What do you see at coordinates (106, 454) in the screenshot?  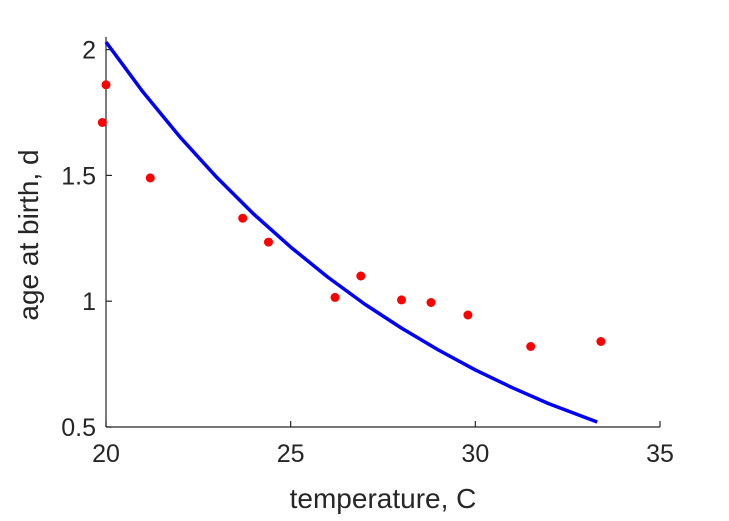 I see `x-tick-label: 20` at bounding box center [106, 454].